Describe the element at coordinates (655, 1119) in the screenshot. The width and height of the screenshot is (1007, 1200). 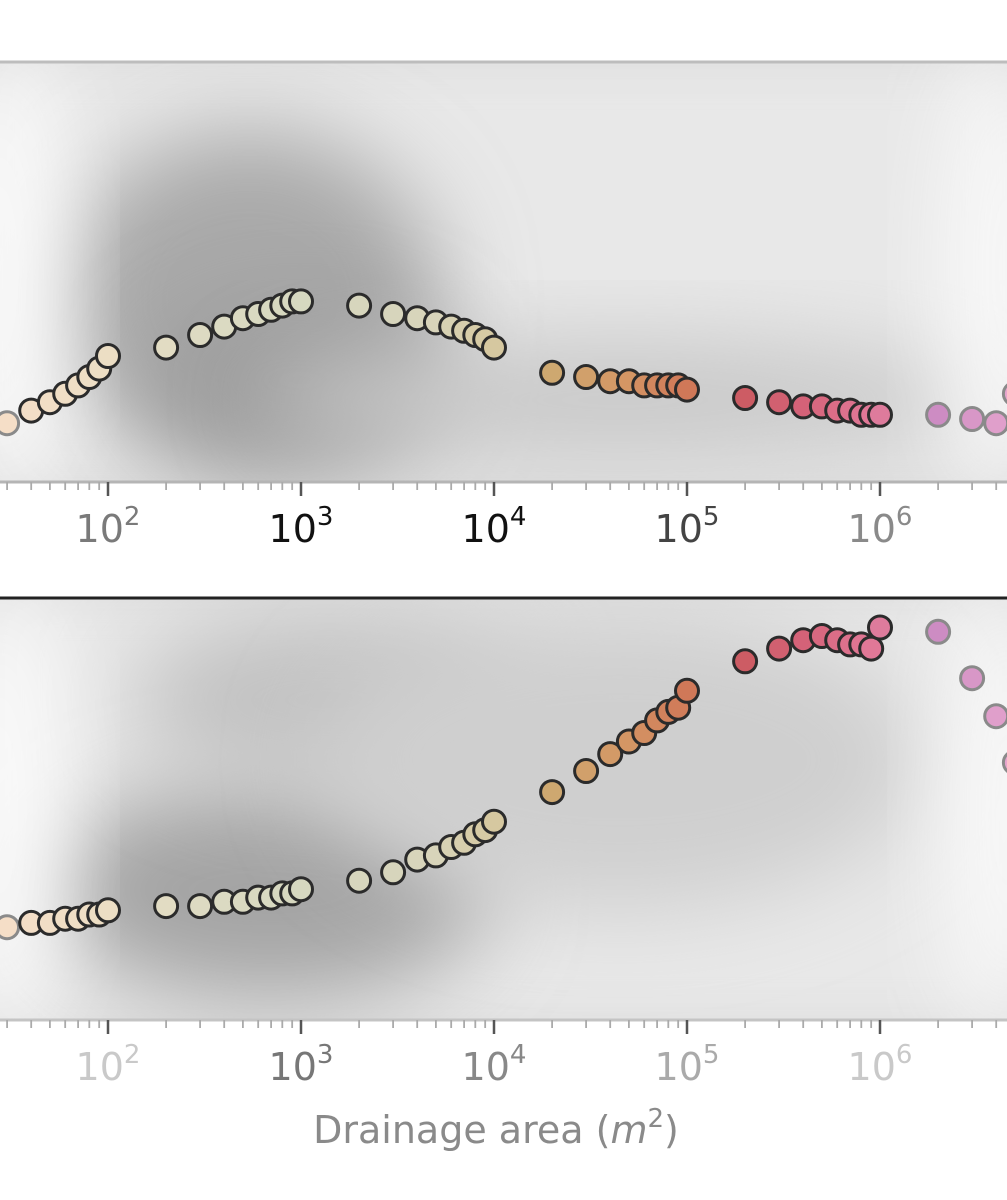
I see `x-axis-label-exp: 2` at that location.